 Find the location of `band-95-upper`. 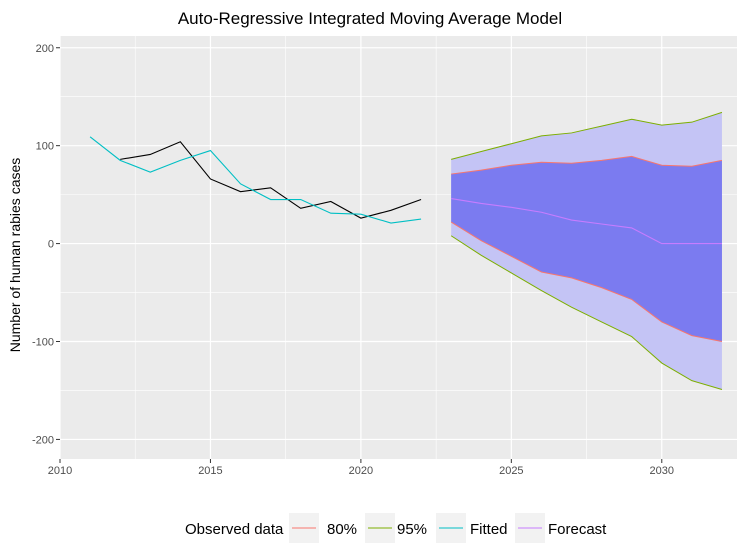

band-95-upper is located at coordinates (587, 135).